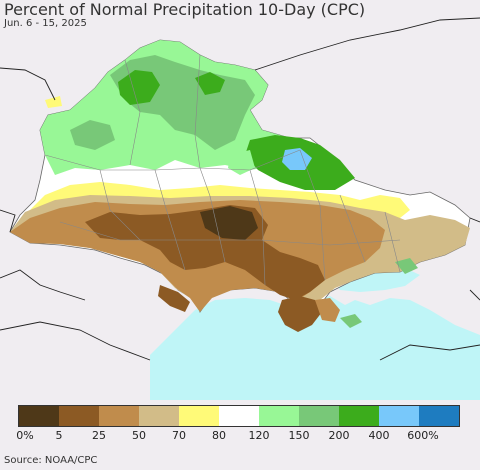 The height and width of the screenshot is (470, 480). I want to click on legend-tick-label: 25, so click(99, 435).